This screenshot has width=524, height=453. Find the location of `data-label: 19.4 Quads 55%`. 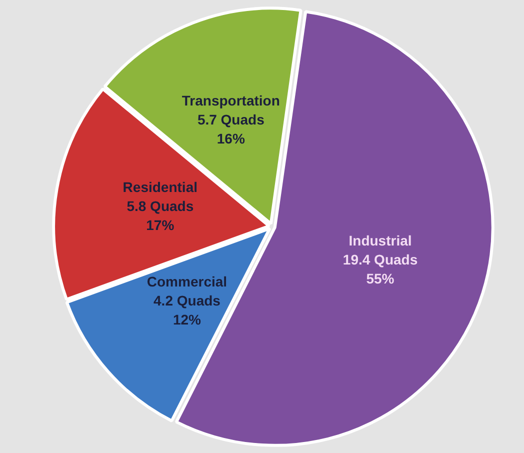

data-label: 19.4 Quads 55% is located at coordinates (380, 268).